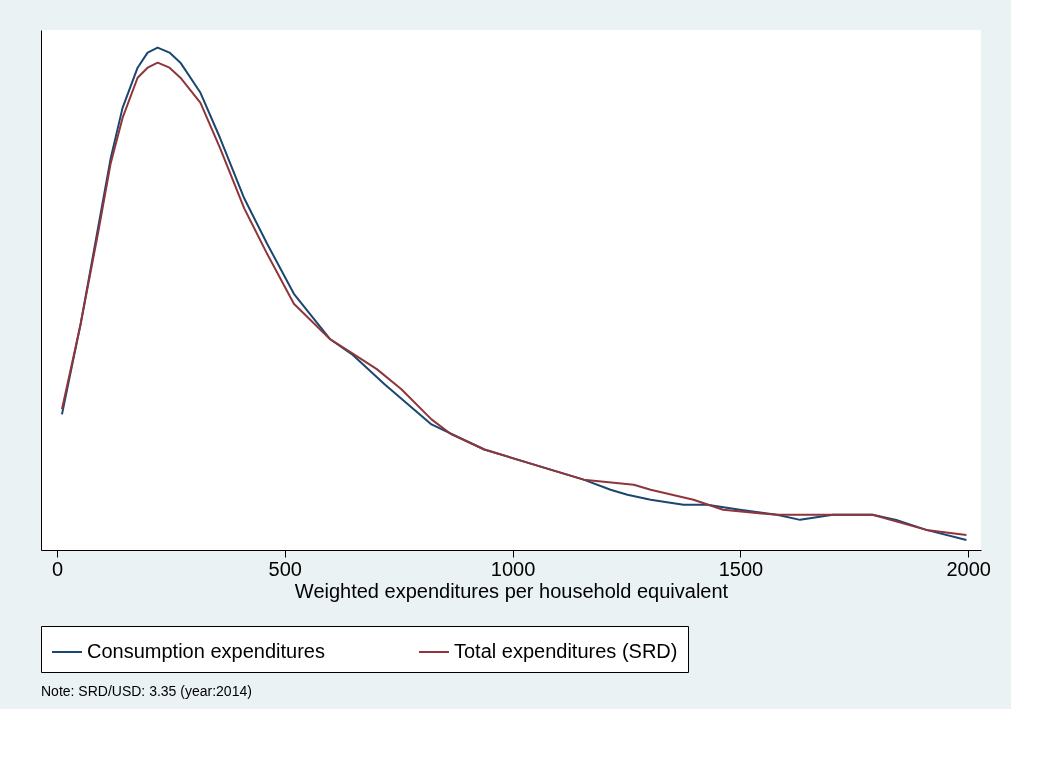  What do you see at coordinates (513, 568) in the screenshot?
I see `x-tick-label: 1000` at bounding box center [513, 568].